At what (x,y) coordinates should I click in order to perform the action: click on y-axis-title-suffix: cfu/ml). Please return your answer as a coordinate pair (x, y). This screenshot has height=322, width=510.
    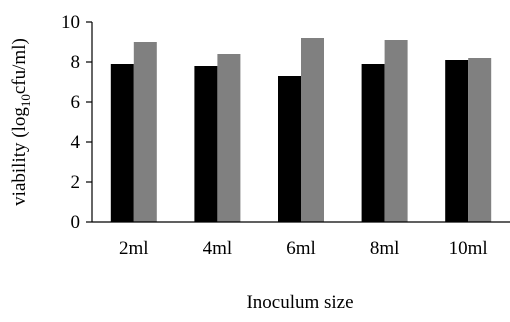
    Looking at the image, I should click on (19, 66).